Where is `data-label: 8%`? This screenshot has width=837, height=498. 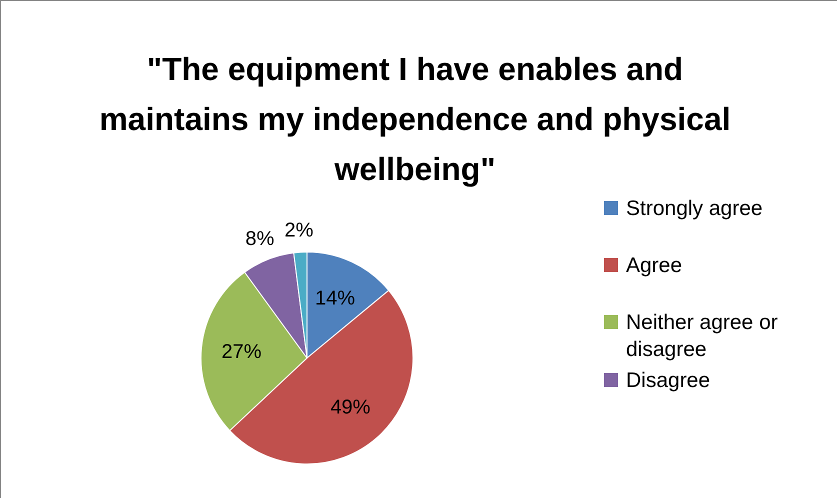 data-label: 8% is located at coordinates (260, 239).